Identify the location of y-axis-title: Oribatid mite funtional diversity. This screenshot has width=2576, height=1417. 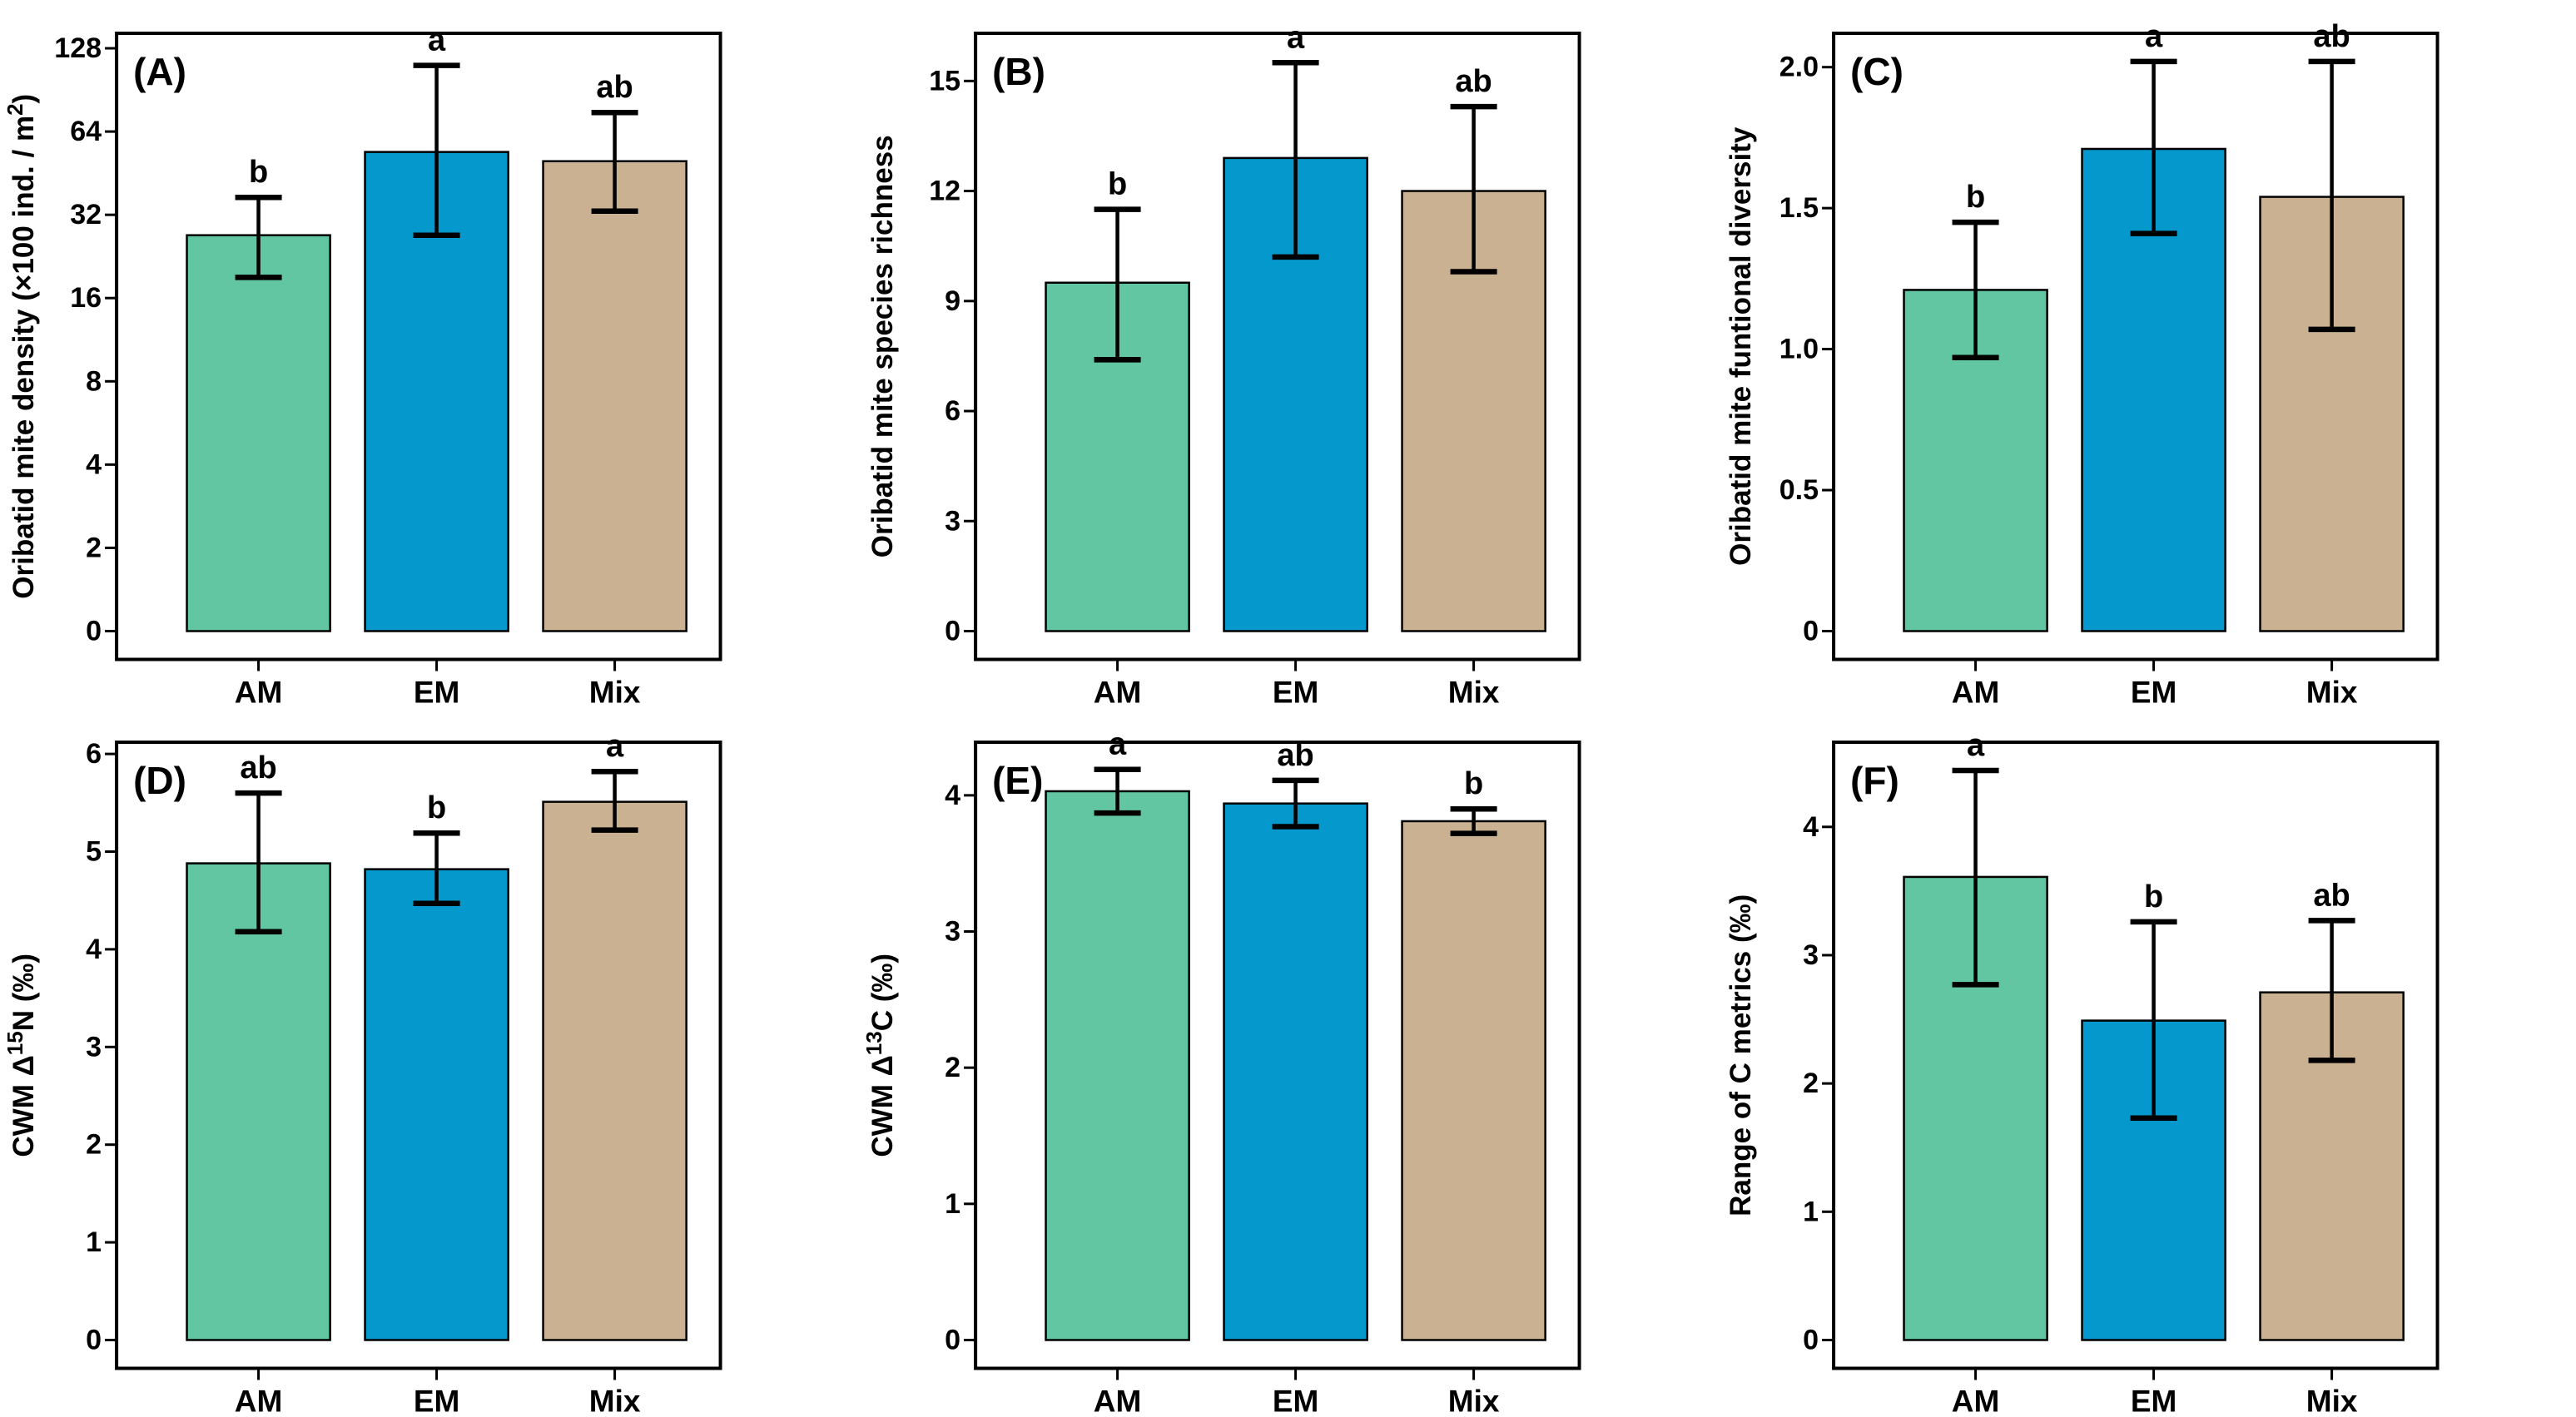
(1741, 346).